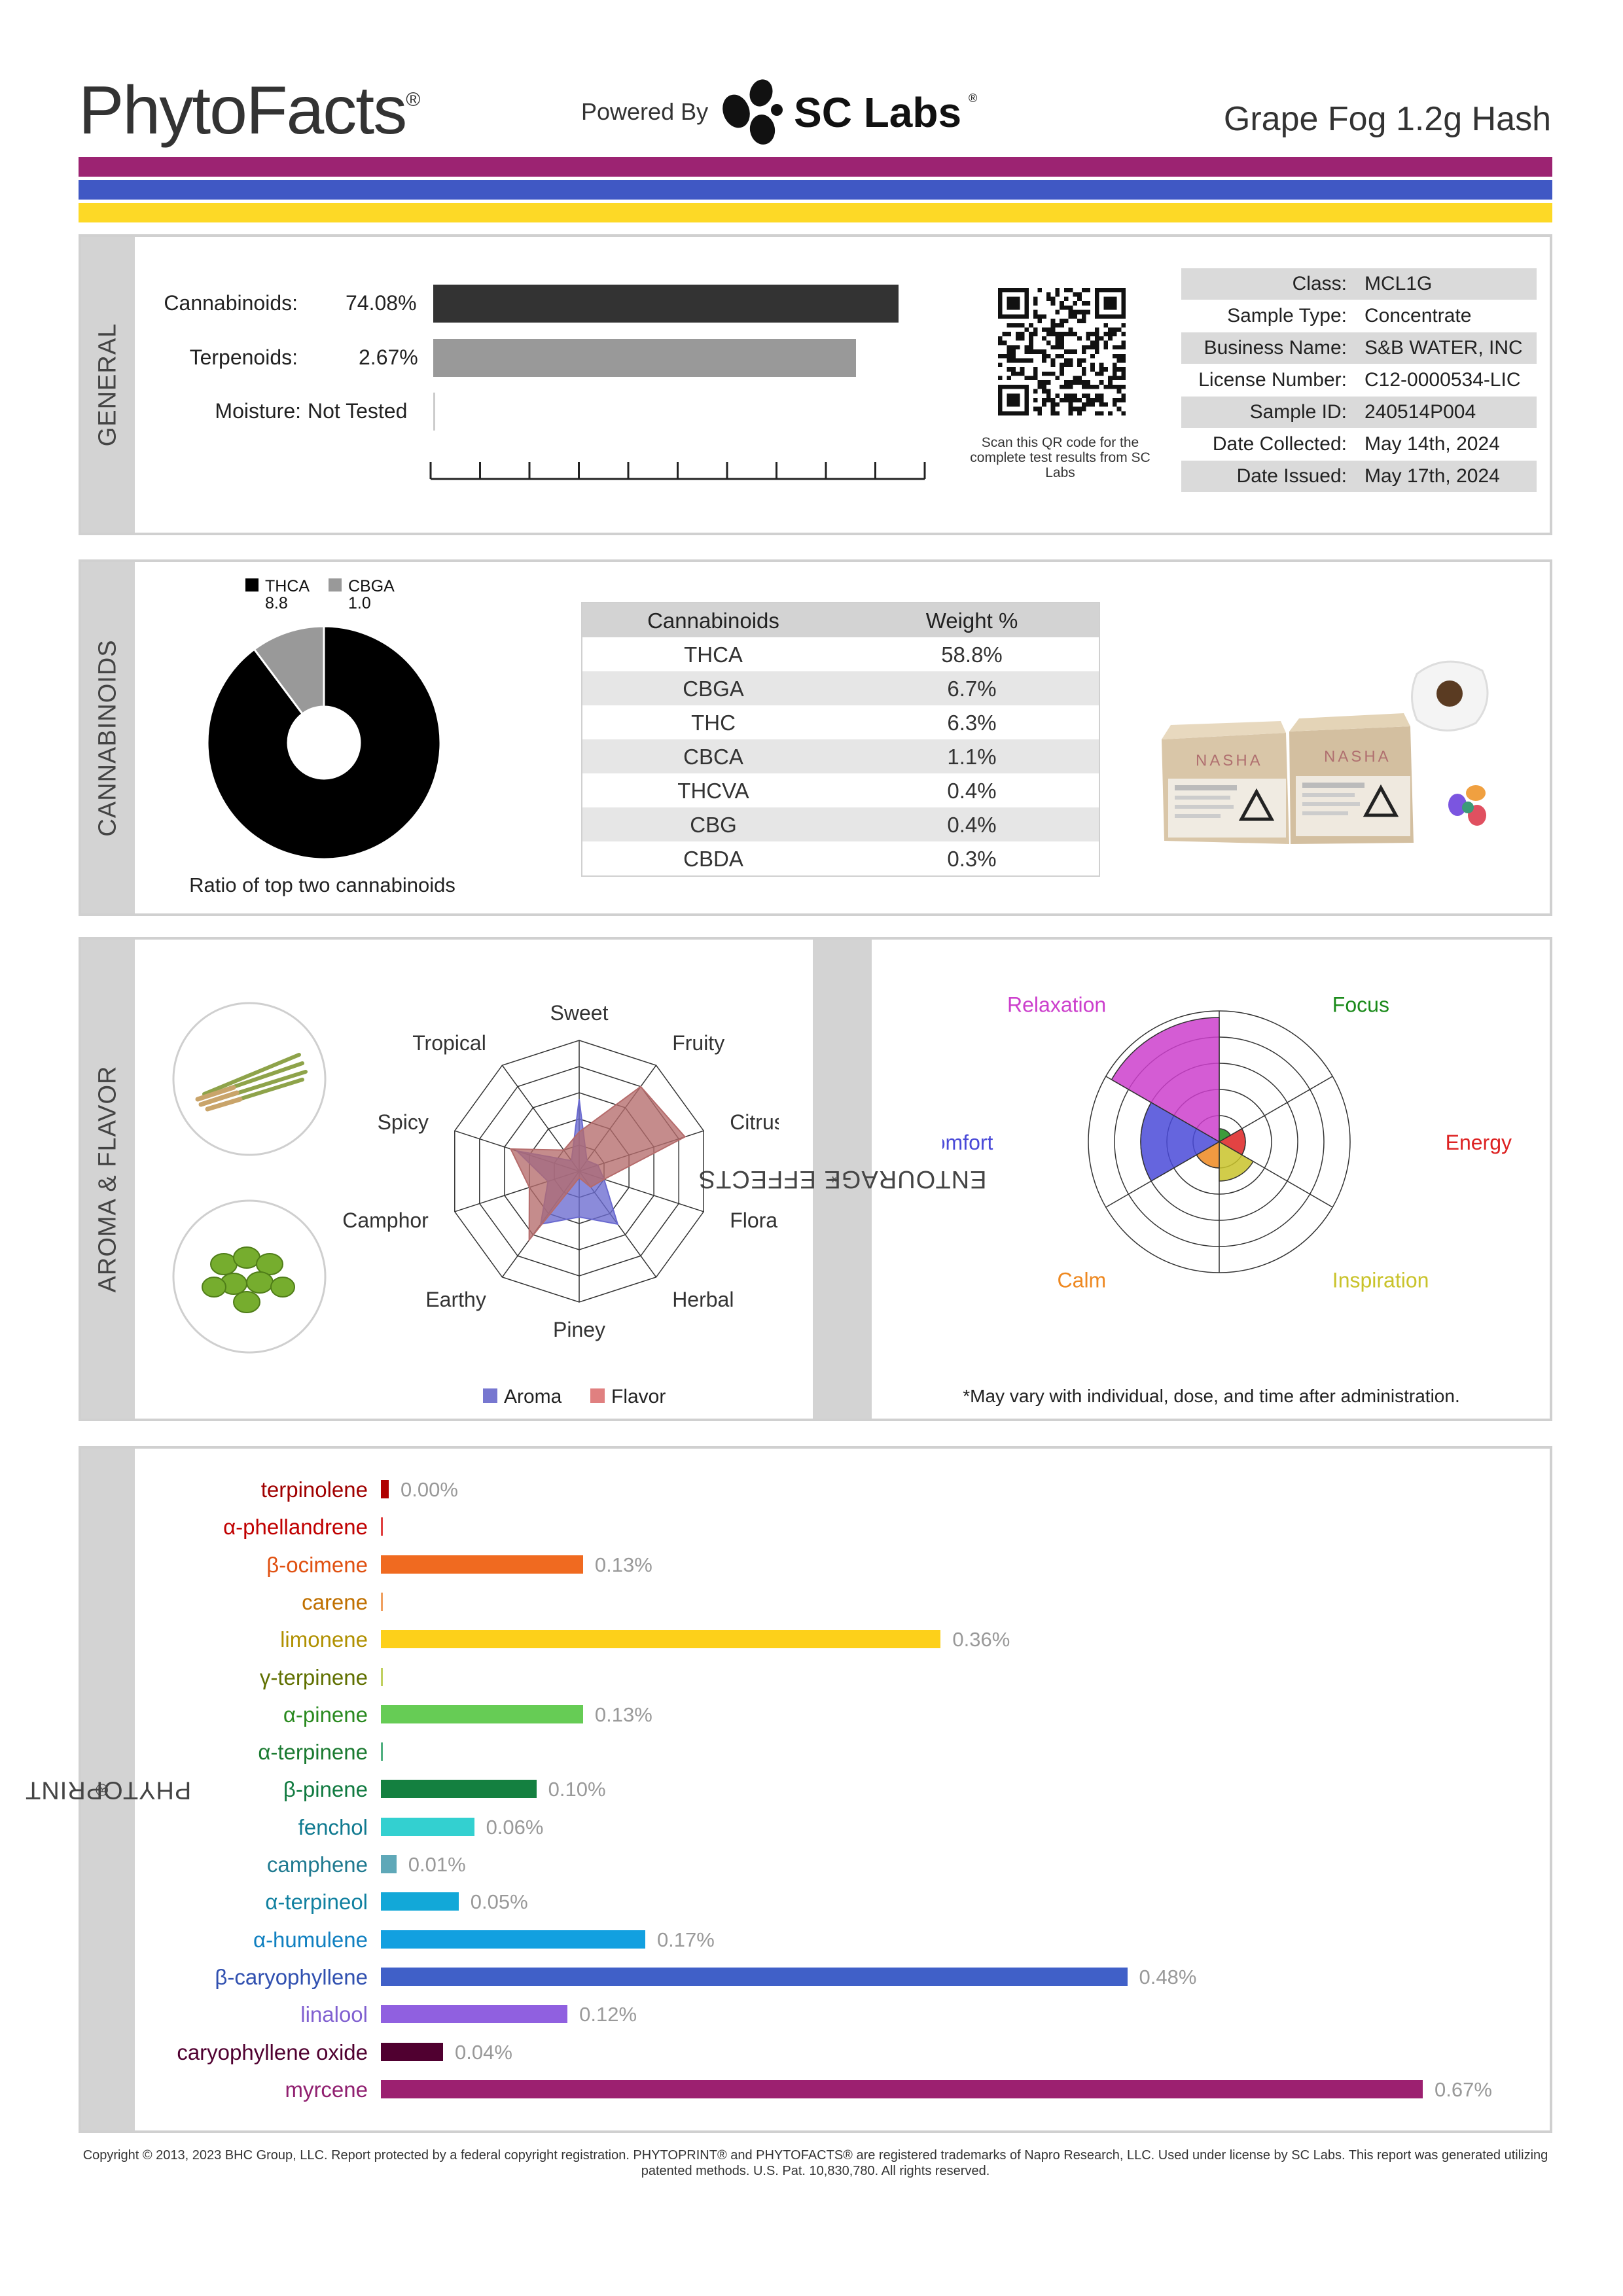  Describe the element at coordinates (1229, 760) in the screenshot. I see `svg-text: NASHA` at that location.